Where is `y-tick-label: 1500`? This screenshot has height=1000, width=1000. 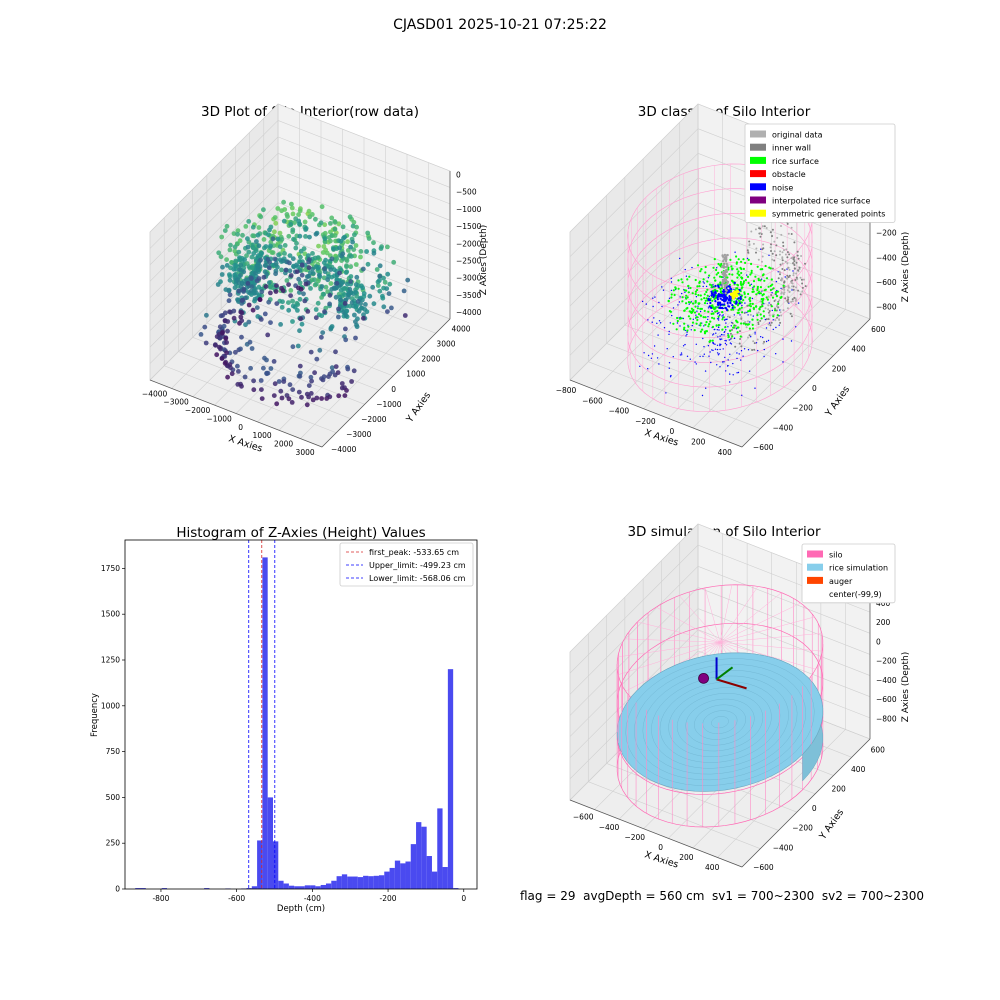 y-tick-label: 1500 is located at coordinates (110, 614).